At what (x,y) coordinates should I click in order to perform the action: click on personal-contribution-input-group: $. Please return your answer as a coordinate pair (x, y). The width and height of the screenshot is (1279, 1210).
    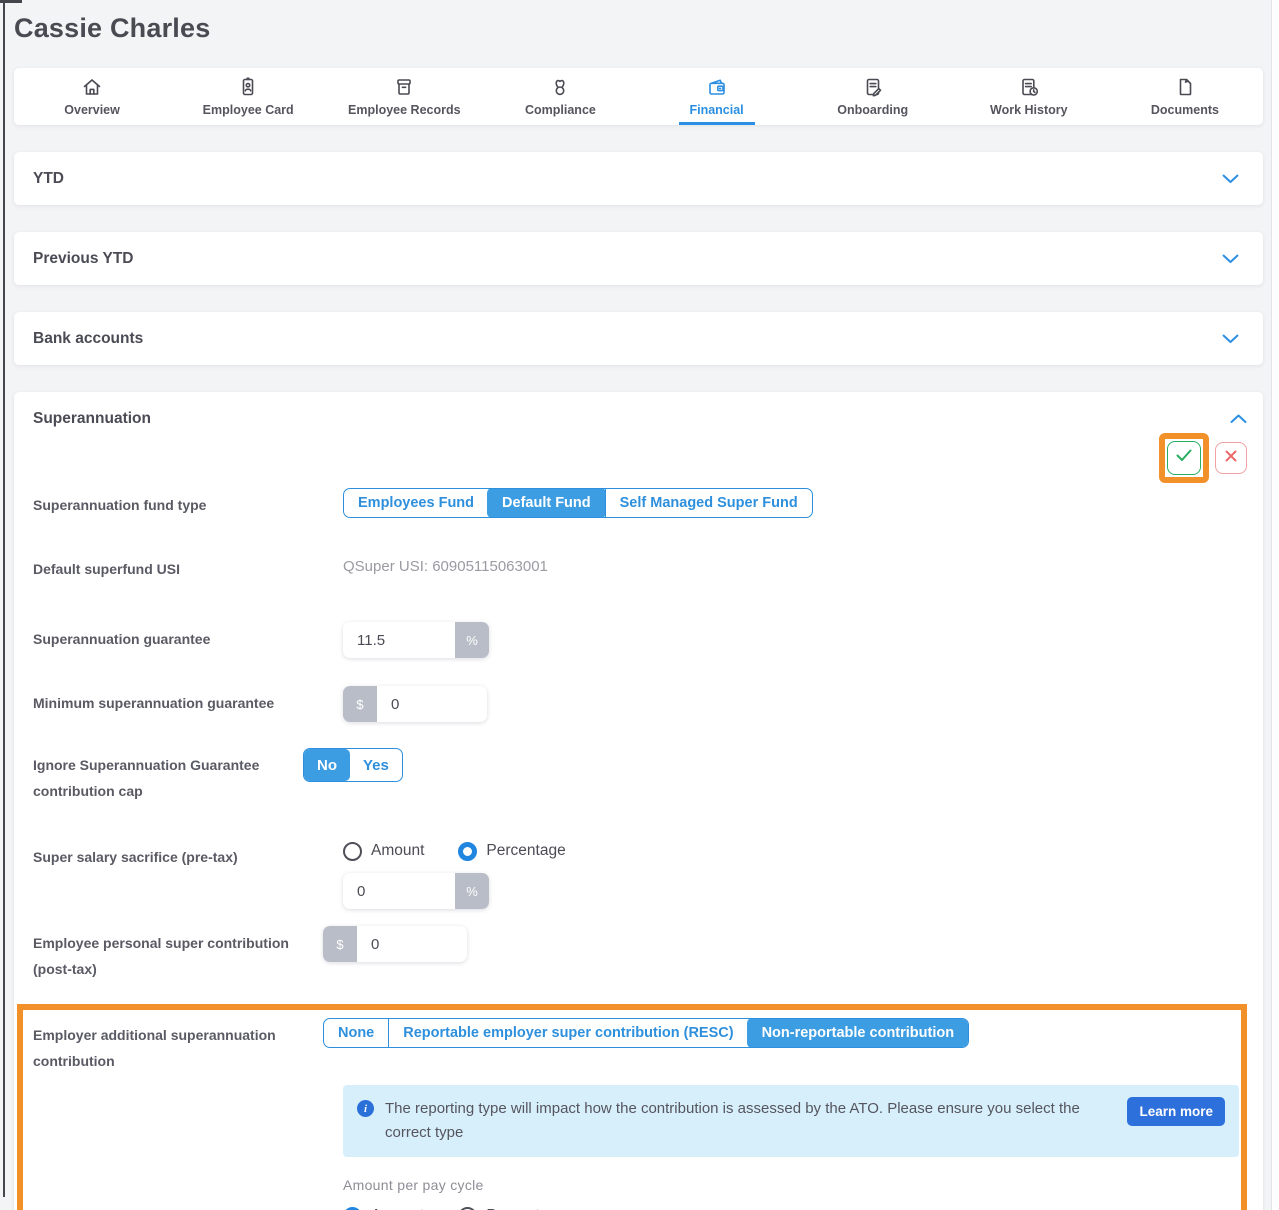
    Looking at the image, I should click on (395, 944).